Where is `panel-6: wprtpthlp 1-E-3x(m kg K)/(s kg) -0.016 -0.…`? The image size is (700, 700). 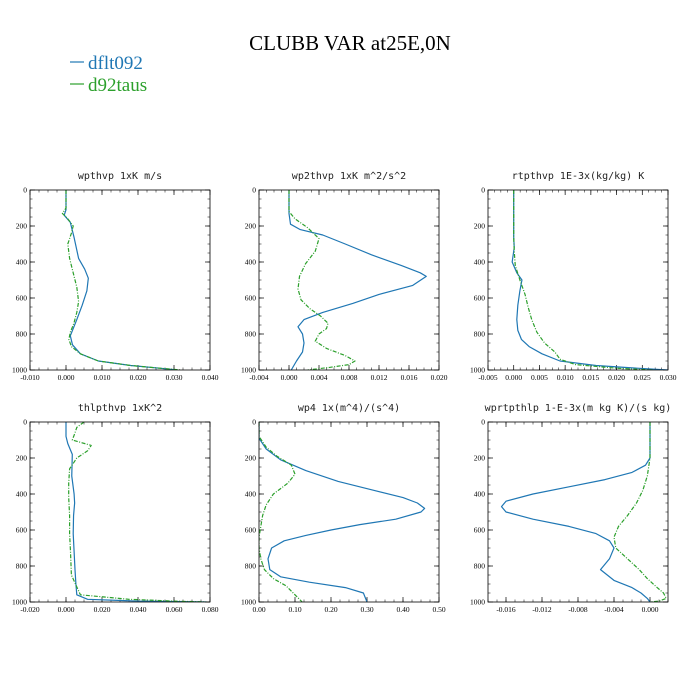
panel-6: wprtpthlp 1-E-3x(m kg K)/(s kg) -0.016 -0.… is located at coordinates (570, 508).